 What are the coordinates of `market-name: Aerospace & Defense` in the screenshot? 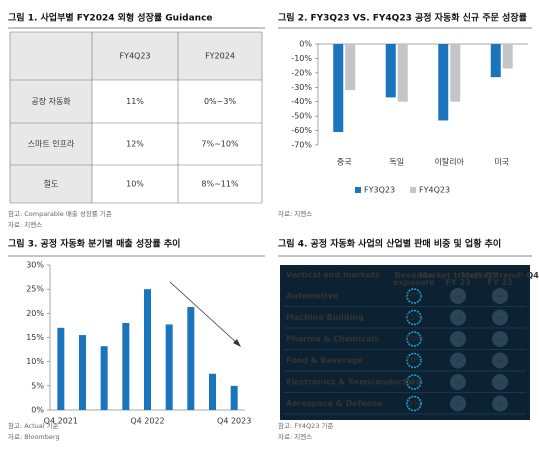 It's located at (334, 403).